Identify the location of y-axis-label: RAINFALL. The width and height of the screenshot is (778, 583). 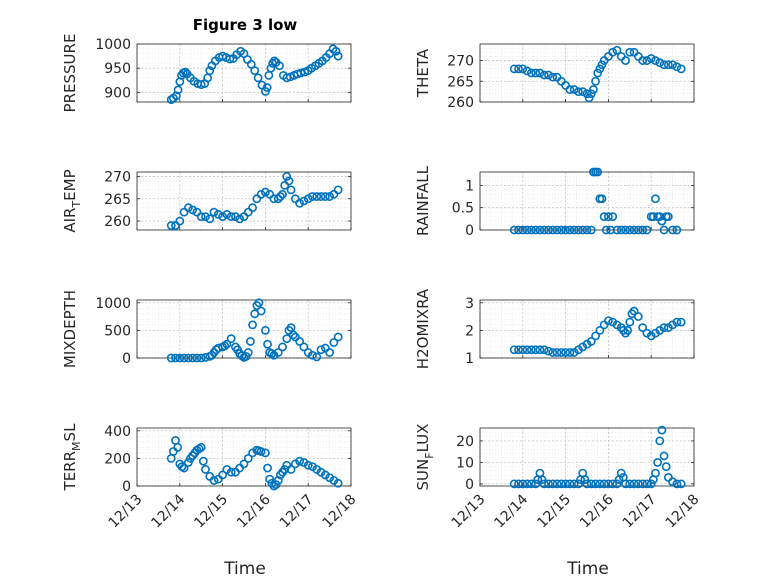
(423, 200).